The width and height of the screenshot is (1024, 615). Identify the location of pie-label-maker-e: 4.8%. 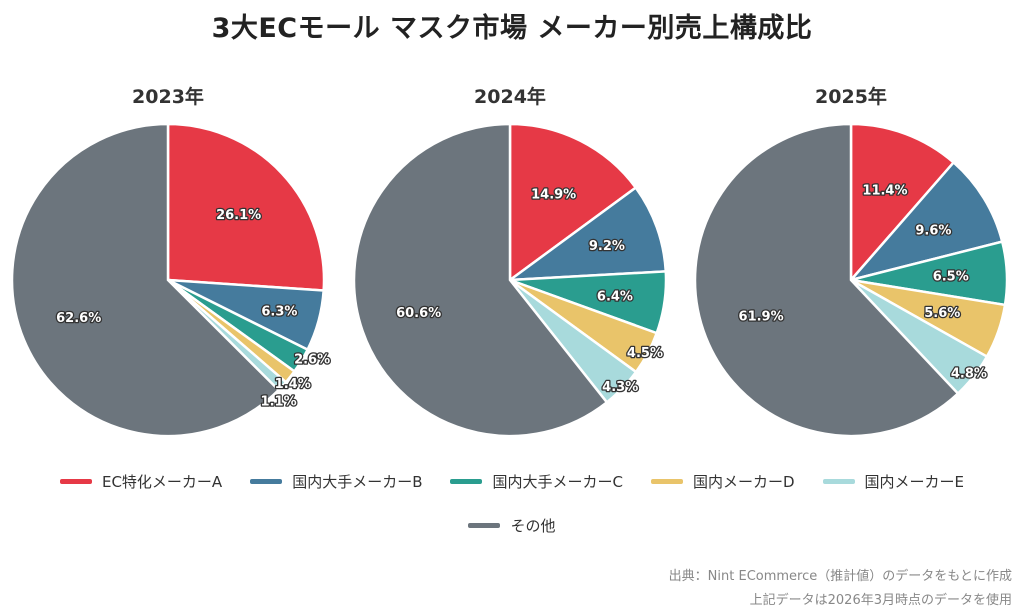
(969, 373).